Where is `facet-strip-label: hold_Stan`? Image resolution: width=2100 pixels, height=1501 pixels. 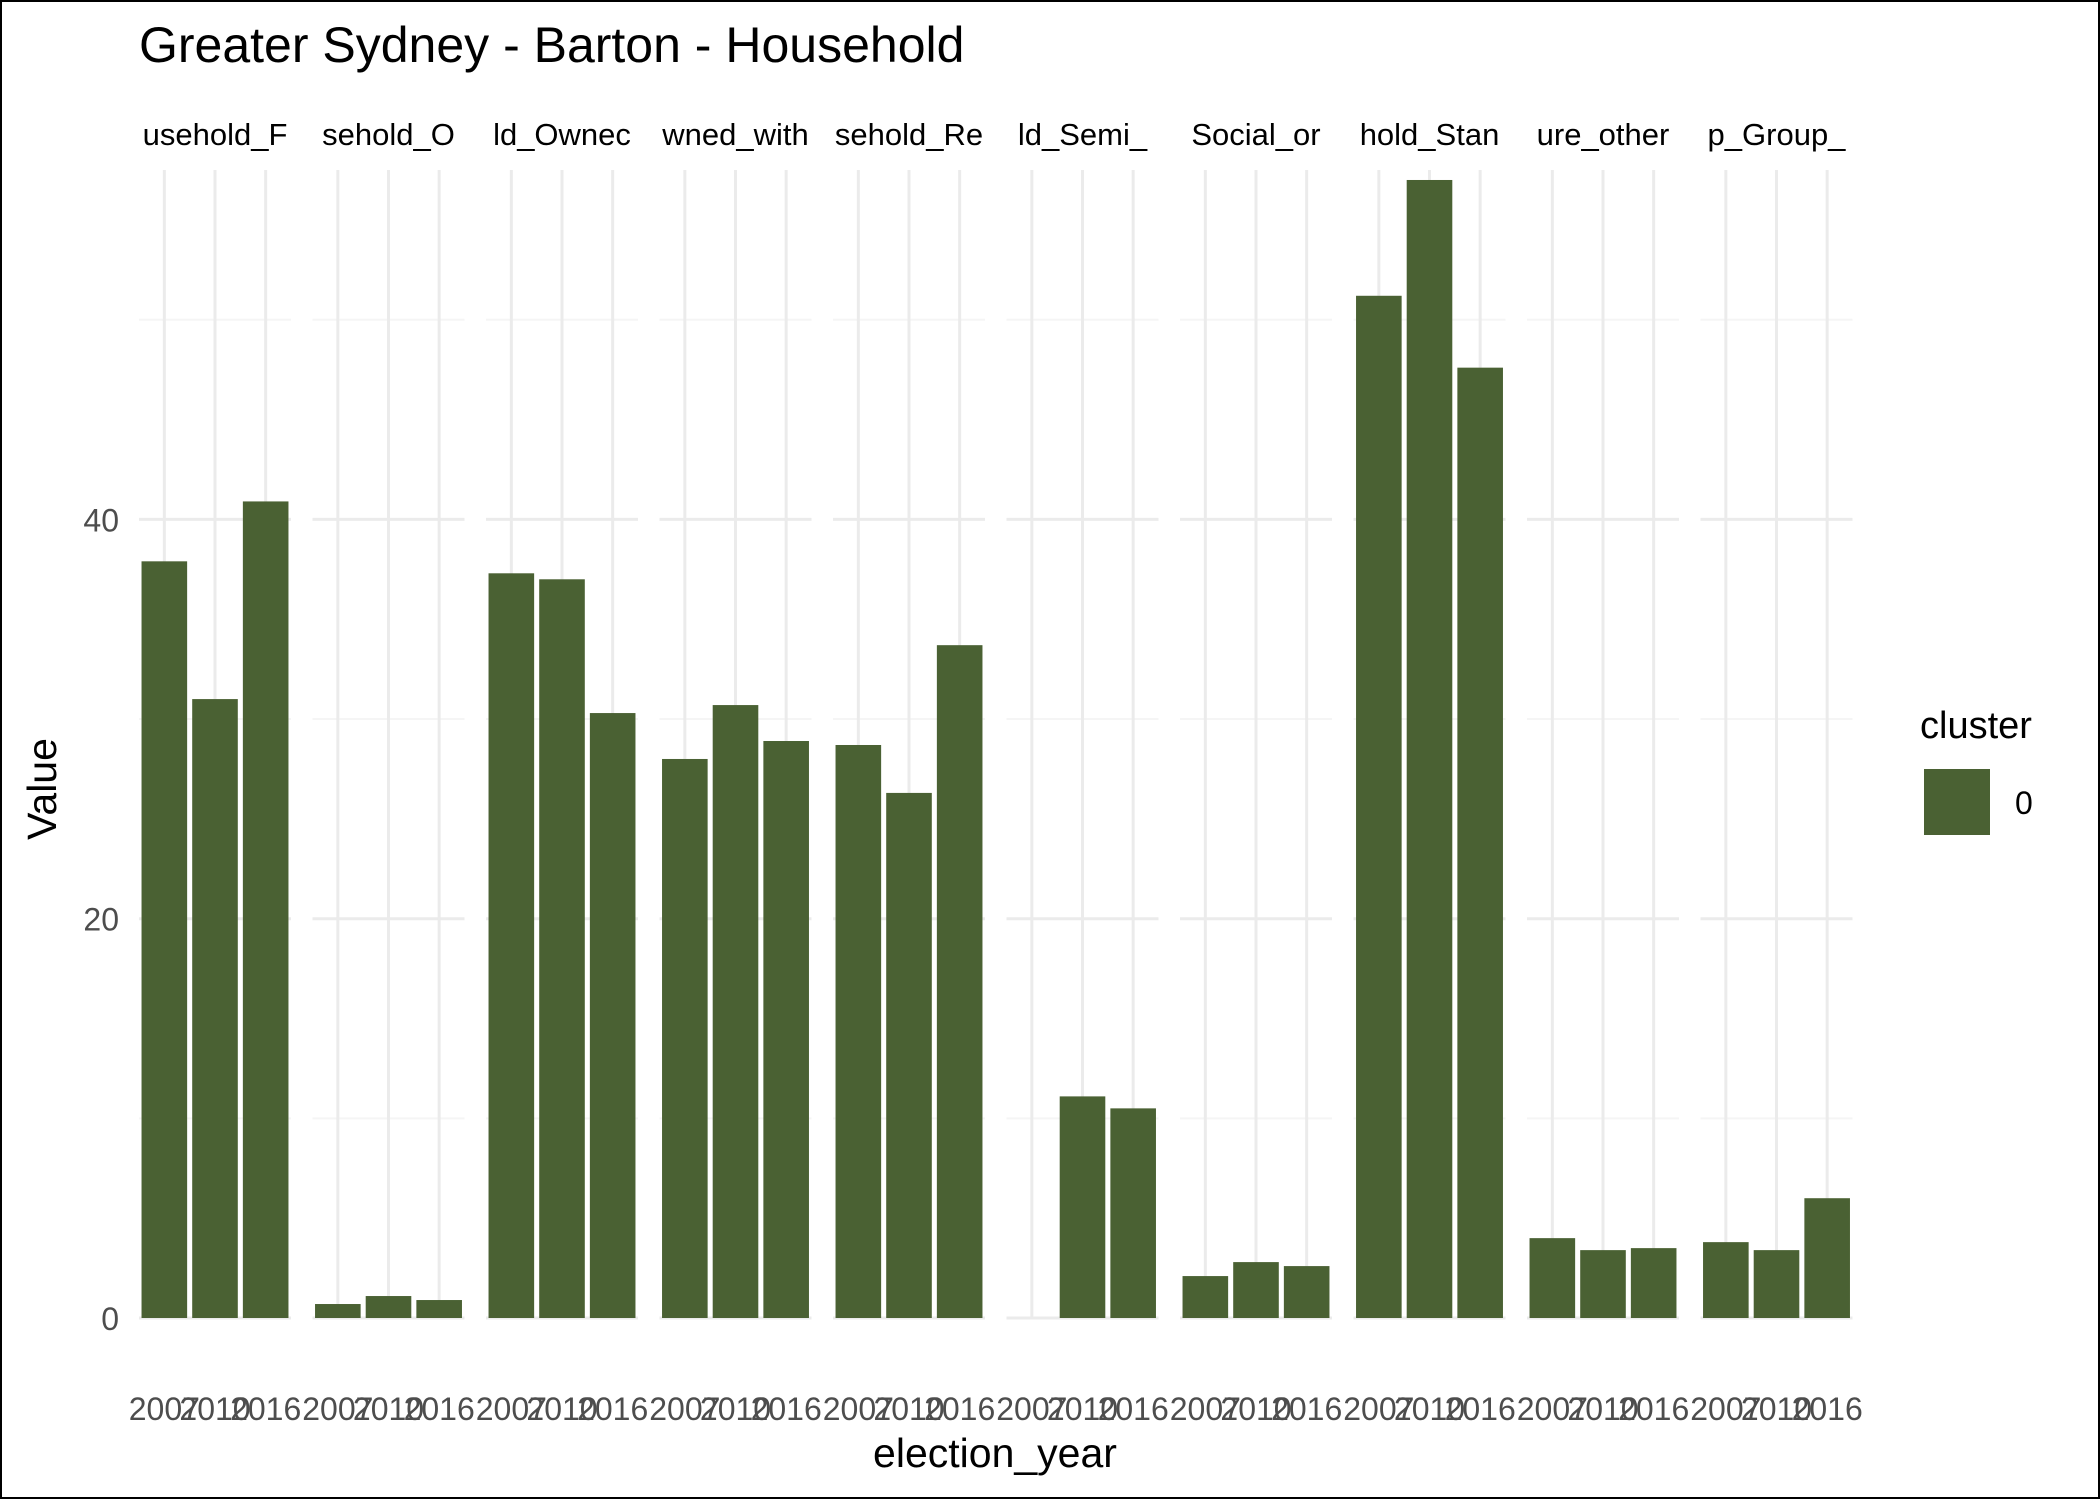
facet-strip-label: hold_Stan is located at coordinates (1430, 134).